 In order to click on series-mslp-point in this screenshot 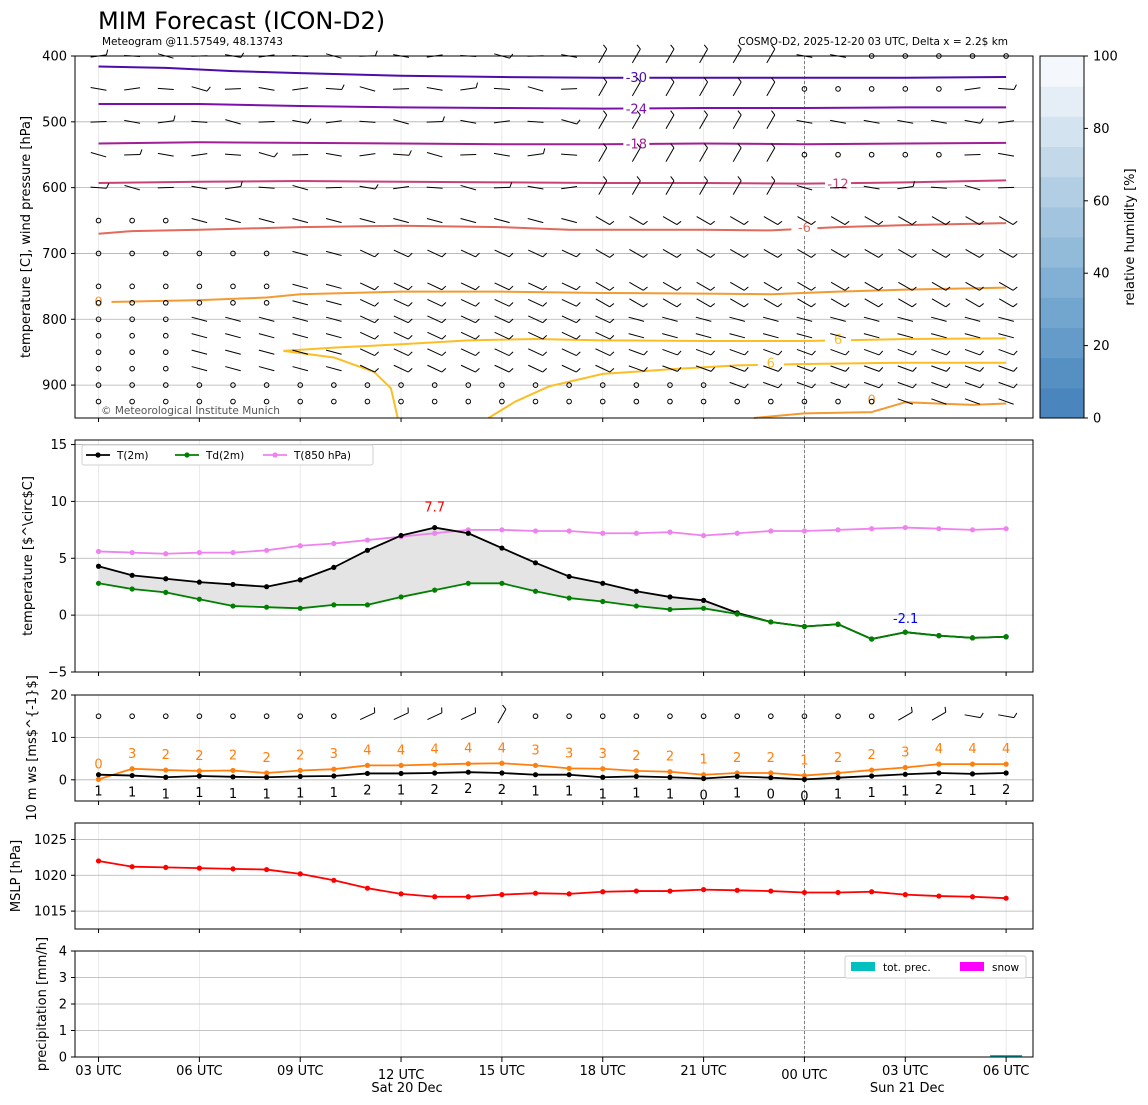, I will do `click(435, 897)`.